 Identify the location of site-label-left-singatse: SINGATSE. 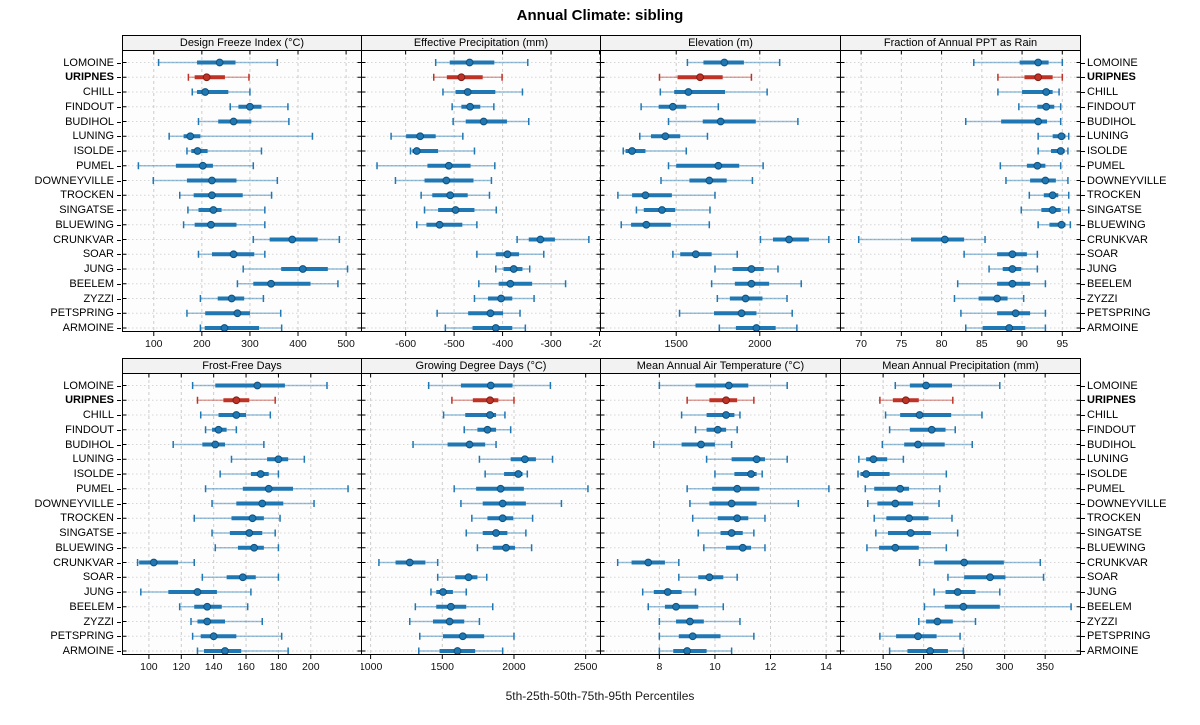
(86, 210).